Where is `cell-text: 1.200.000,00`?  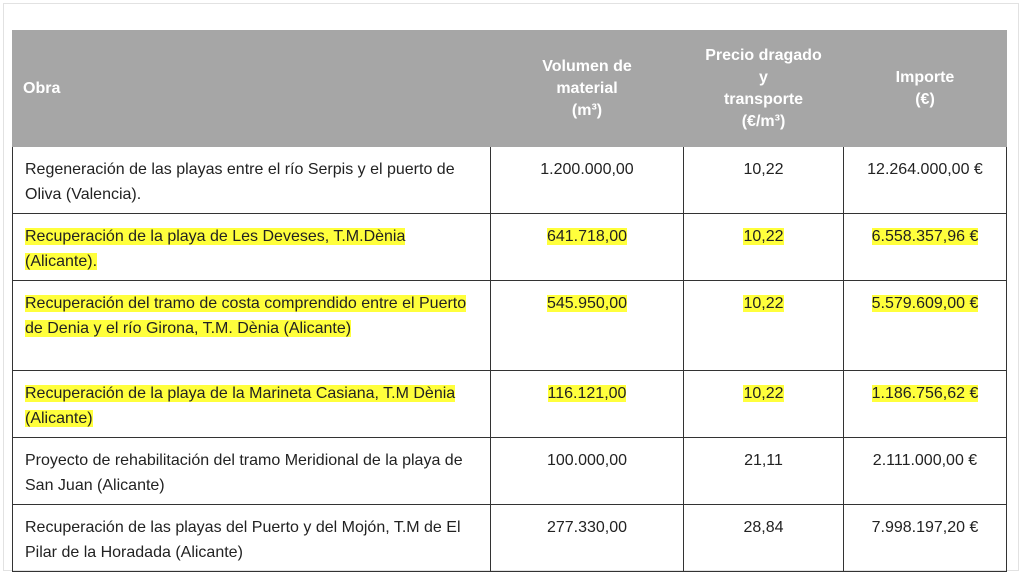
cell-text: 1.200.000,00 is located at coordinates (587, 169).